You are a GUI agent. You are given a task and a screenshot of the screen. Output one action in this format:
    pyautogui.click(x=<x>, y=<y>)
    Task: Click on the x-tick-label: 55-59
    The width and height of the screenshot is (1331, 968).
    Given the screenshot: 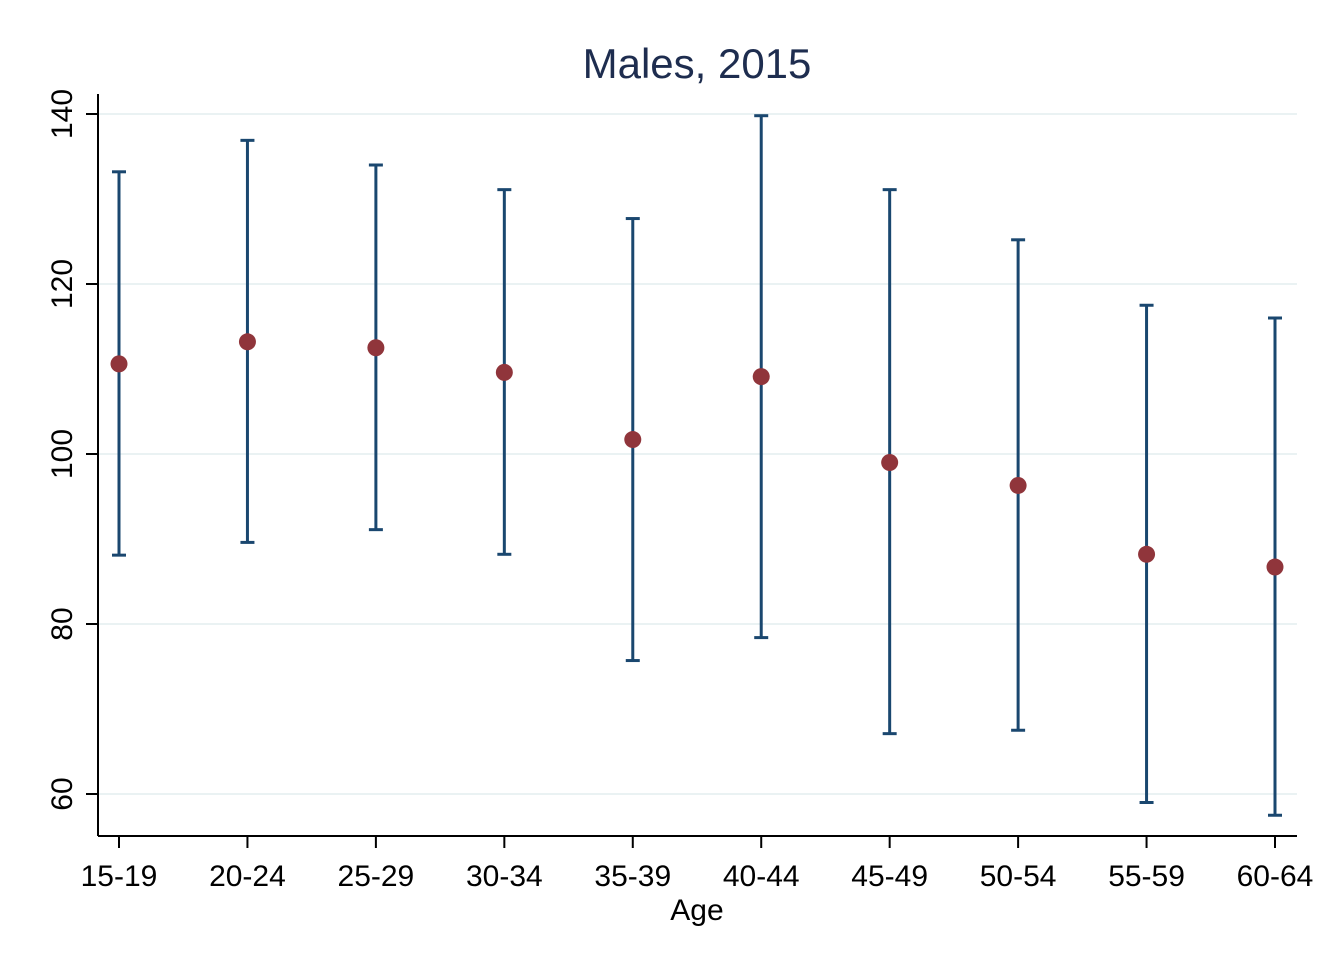 What is the action you would take?
    pyautogui.click(x=1146, y=876)
    